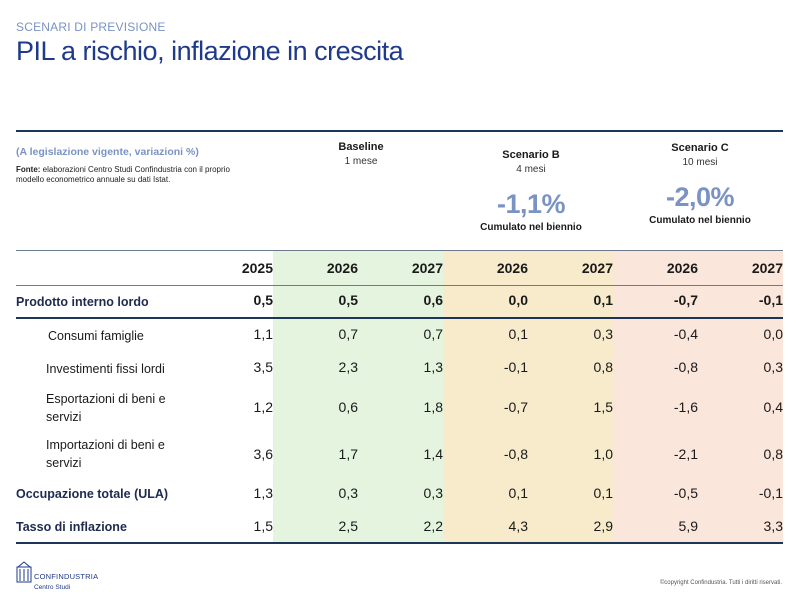 The width and height of the screenshot is (800, 600). What do you see at coordinates (685, 454) in the screenshot?
I see `table-cell: -2,1` at bounding box center [685, 454].